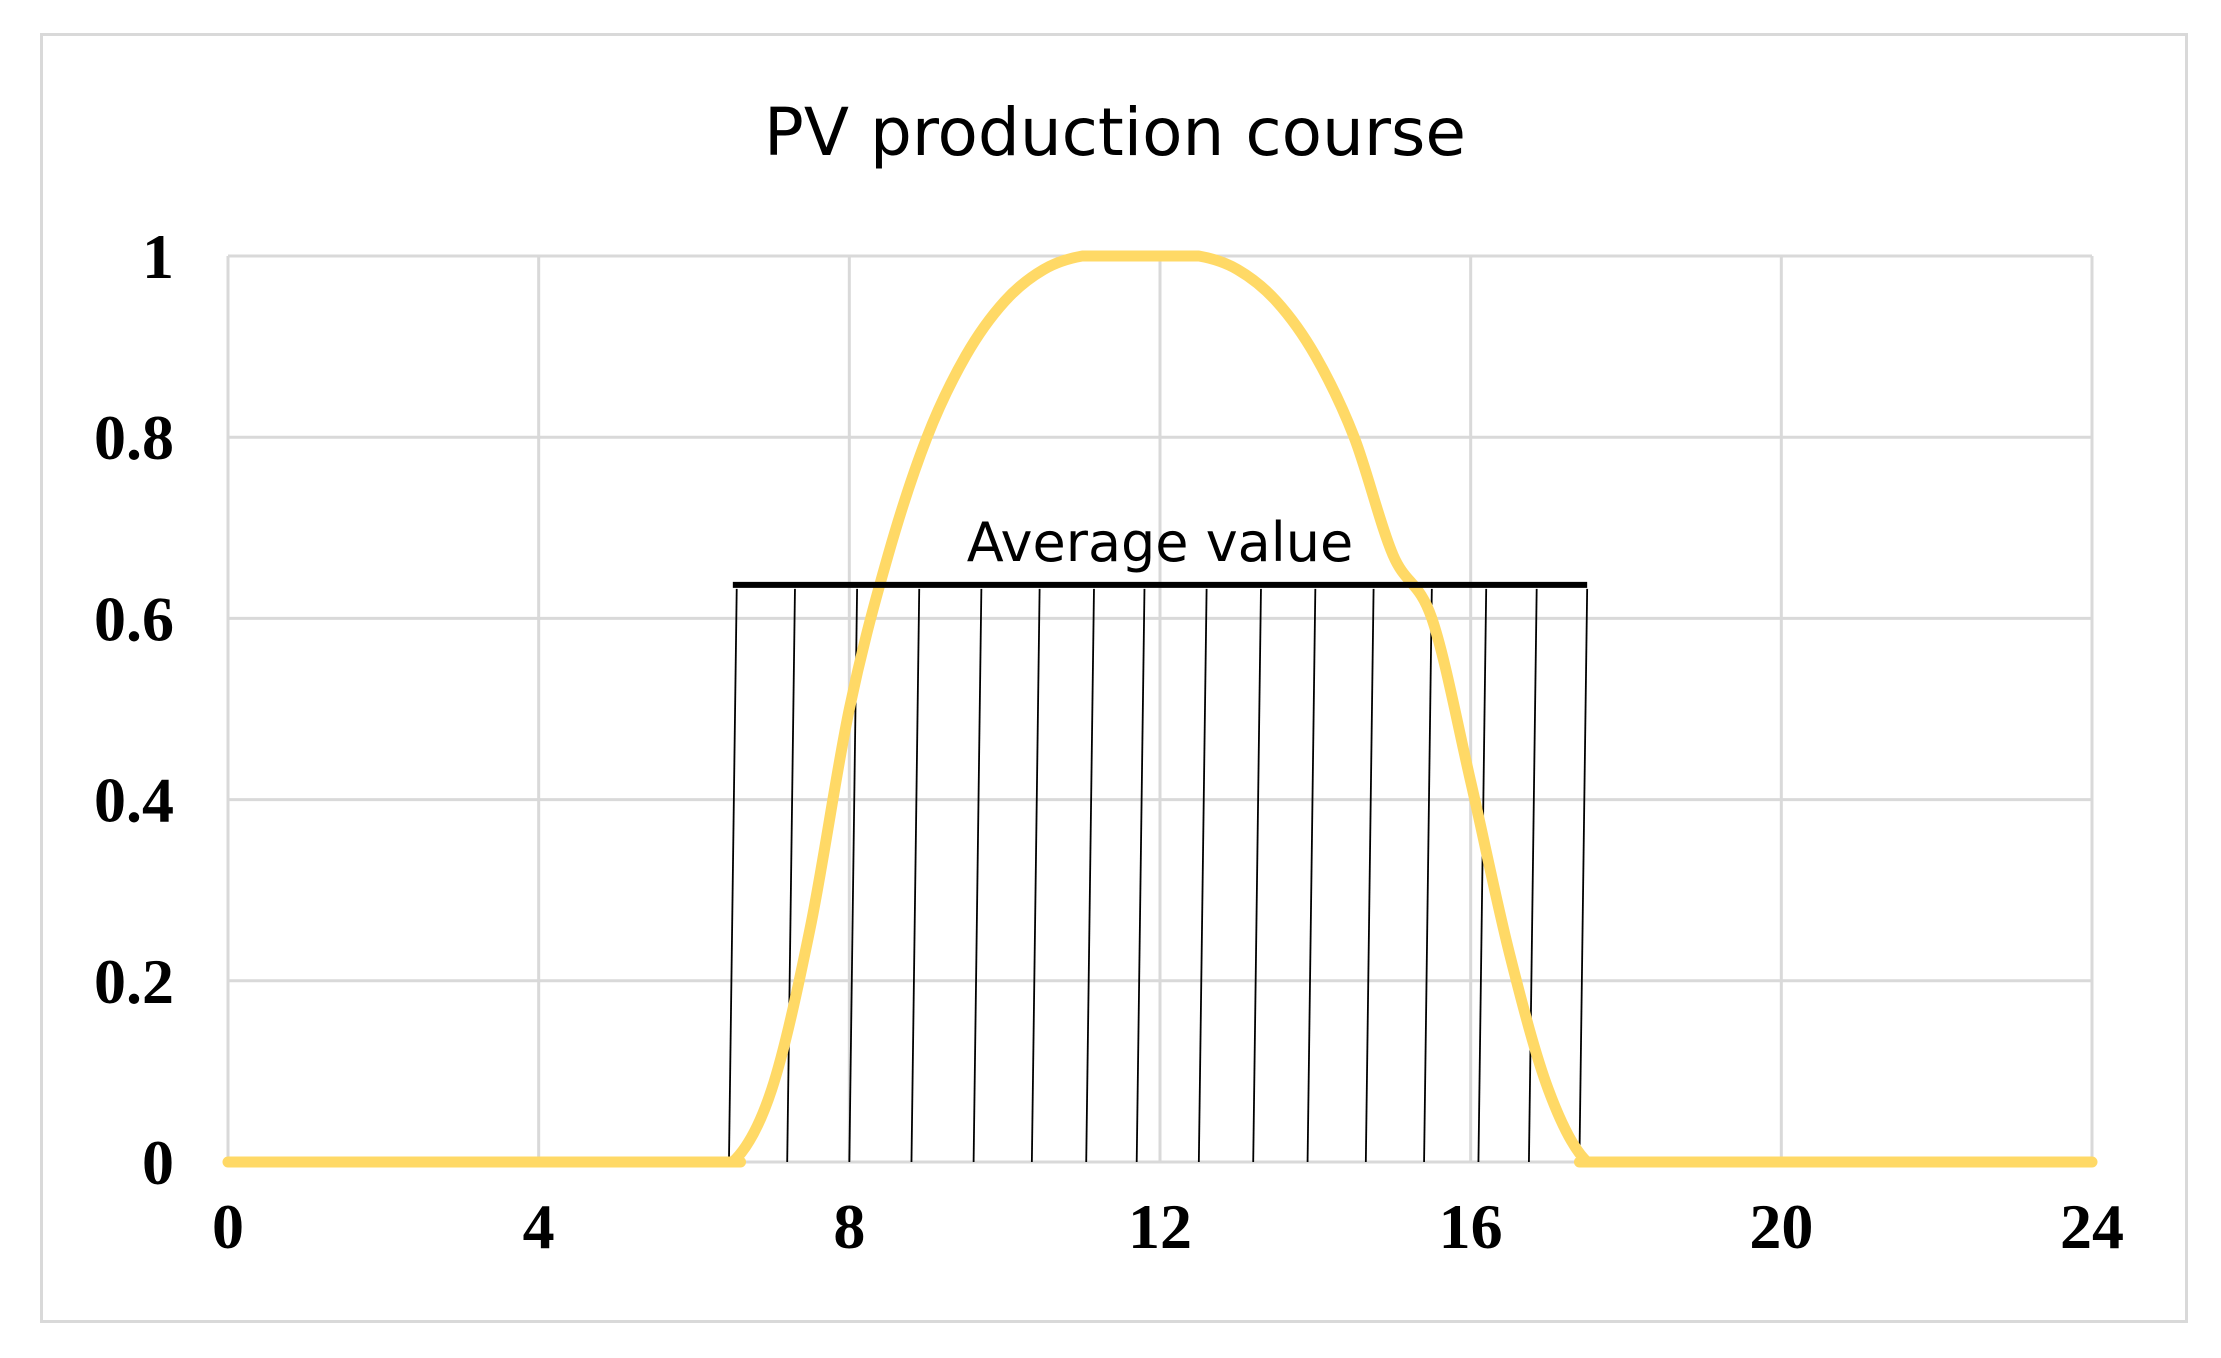  Describe the element at coordinates (134, 981) in the screenshot. I see `y-tick-label-1: 0.2` at that location.